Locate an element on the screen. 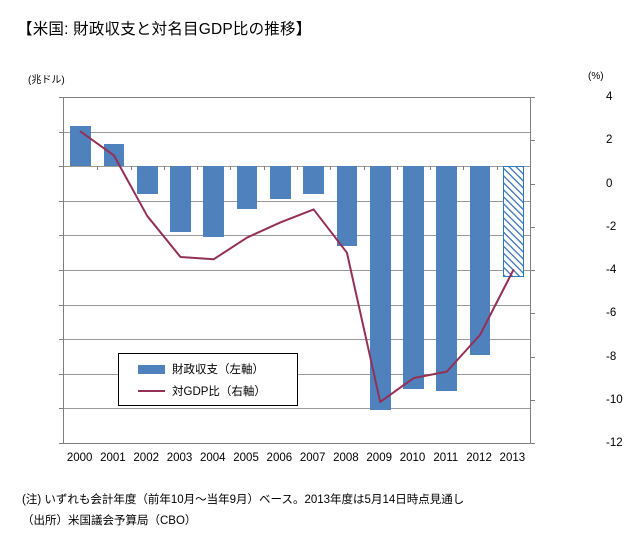 The width and height of the screenshot is (630, 554). chart-legend: 財政収支（左軸） 対GDP比（右軸） is located at coordinates (208, 379).